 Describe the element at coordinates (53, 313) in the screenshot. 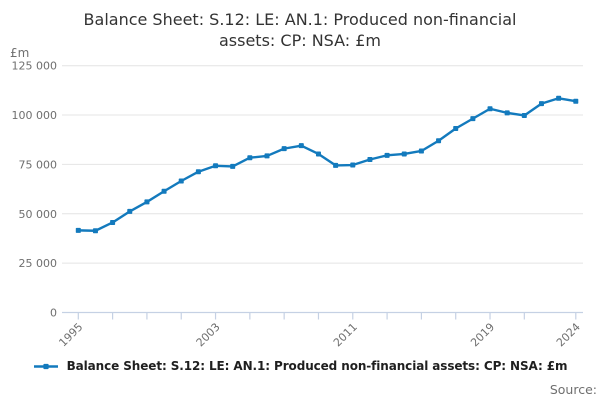

I see `y-tick-label: 0` at that location.